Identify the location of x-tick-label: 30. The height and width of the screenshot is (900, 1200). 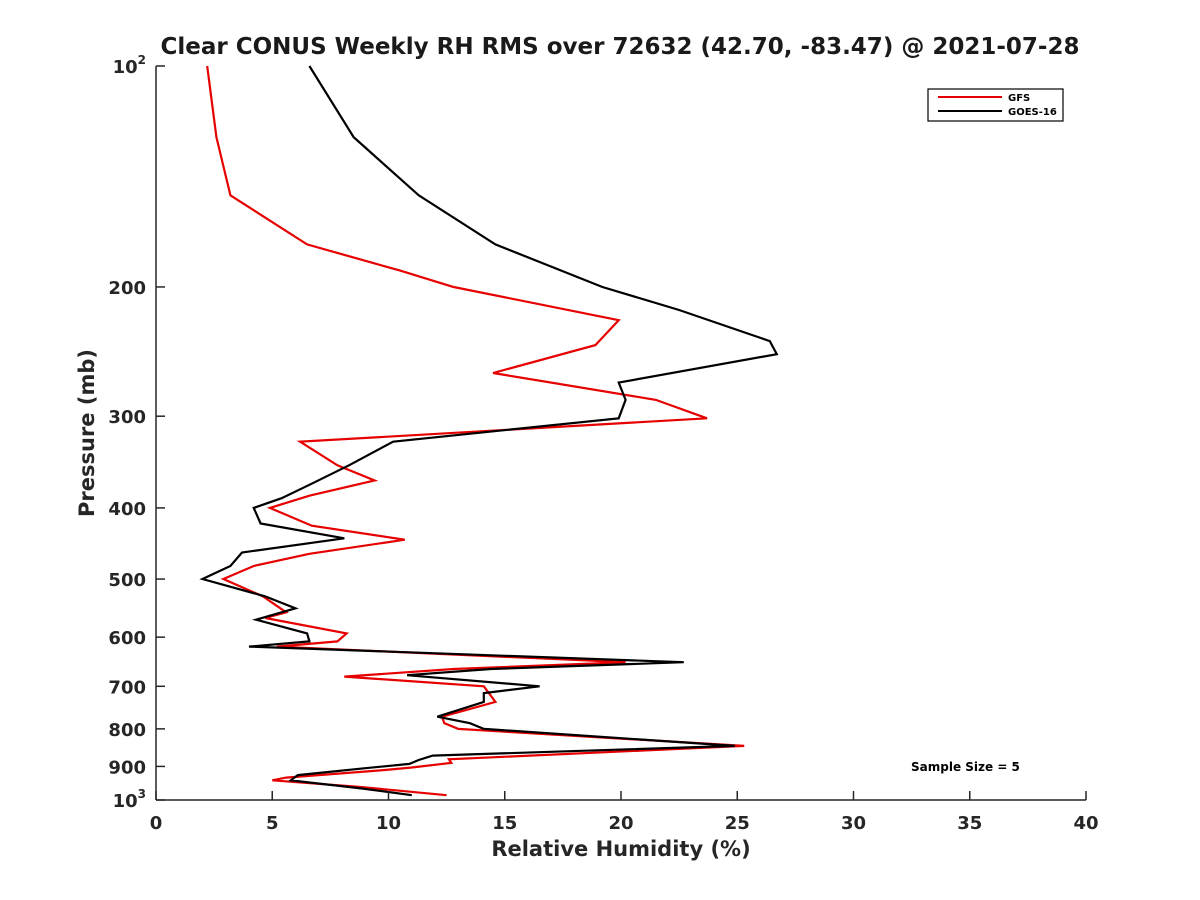
(853, 823).